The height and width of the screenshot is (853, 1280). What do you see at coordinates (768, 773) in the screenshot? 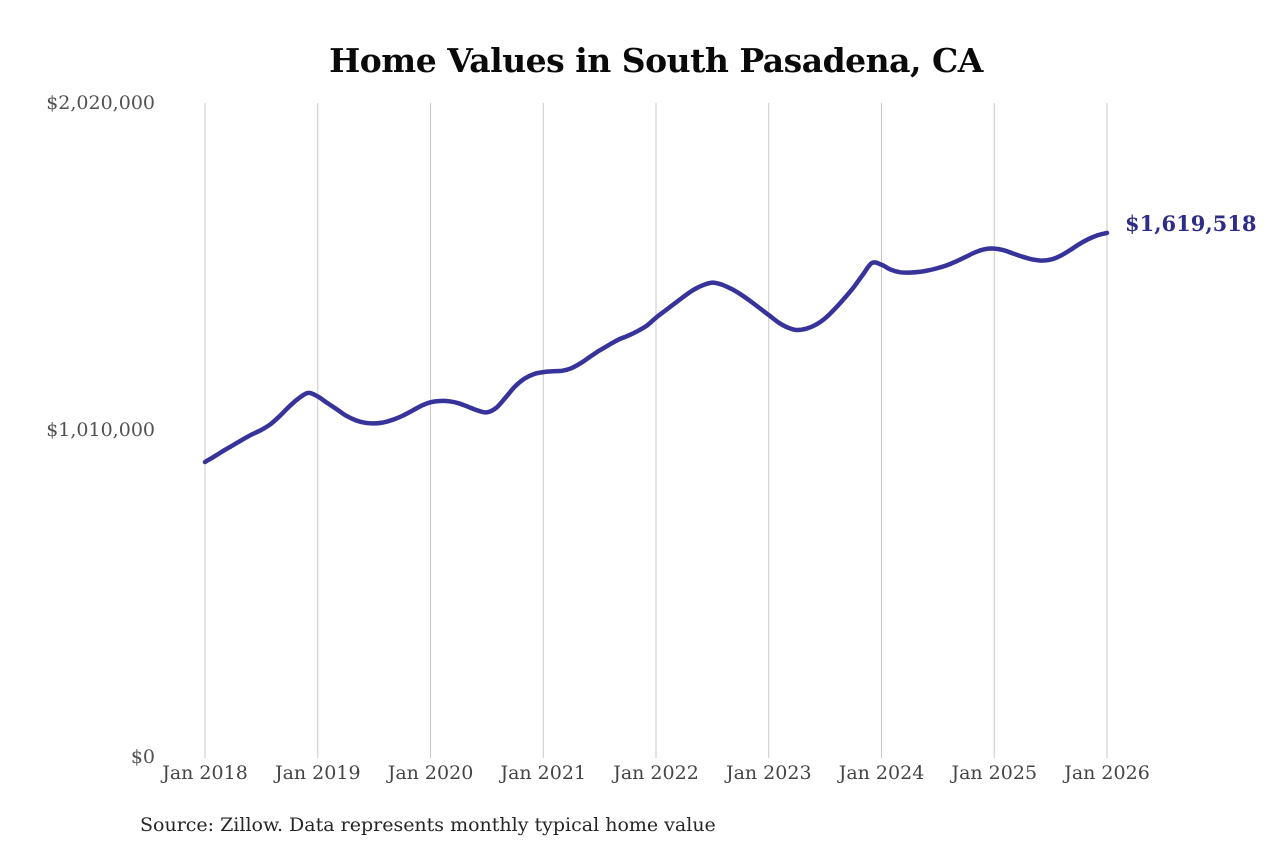
I see `x-tick-label: Jan 2023` at bounding box center [768, 773].